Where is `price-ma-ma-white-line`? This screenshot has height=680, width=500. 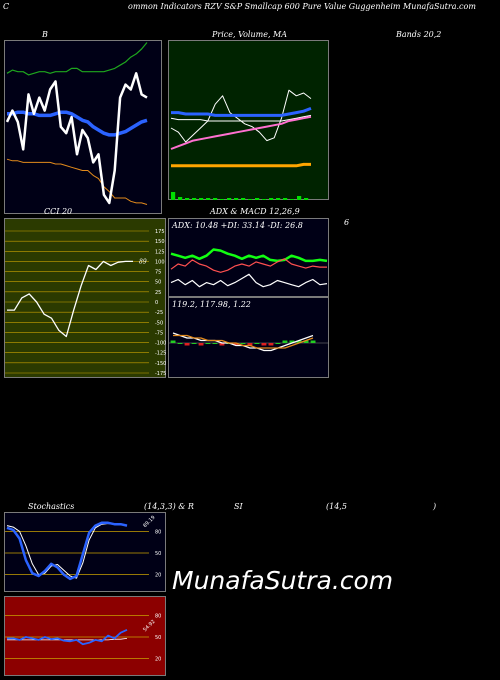
price-ma-ma-white-line is located at coordinates (241, 118).